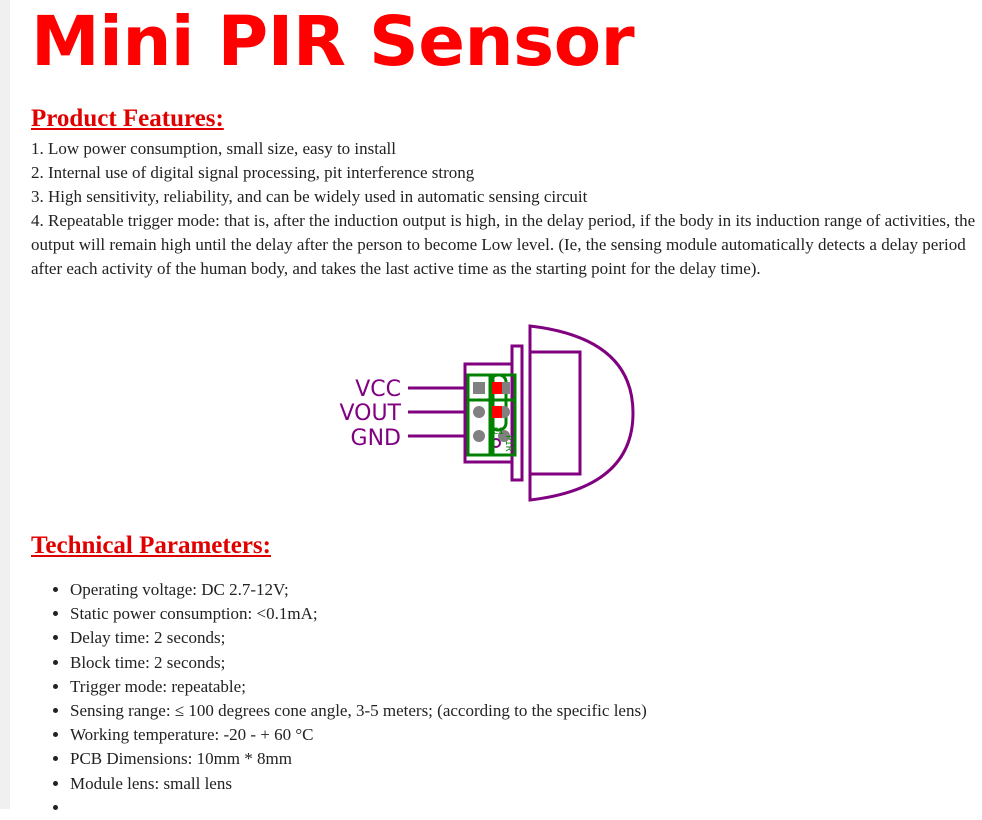 This screenshot has height=820, width=982. Describe the element at coordinates (358, 663) in the screenshot. I see `parameter-item: Block time: 2 seconds;` at that location.